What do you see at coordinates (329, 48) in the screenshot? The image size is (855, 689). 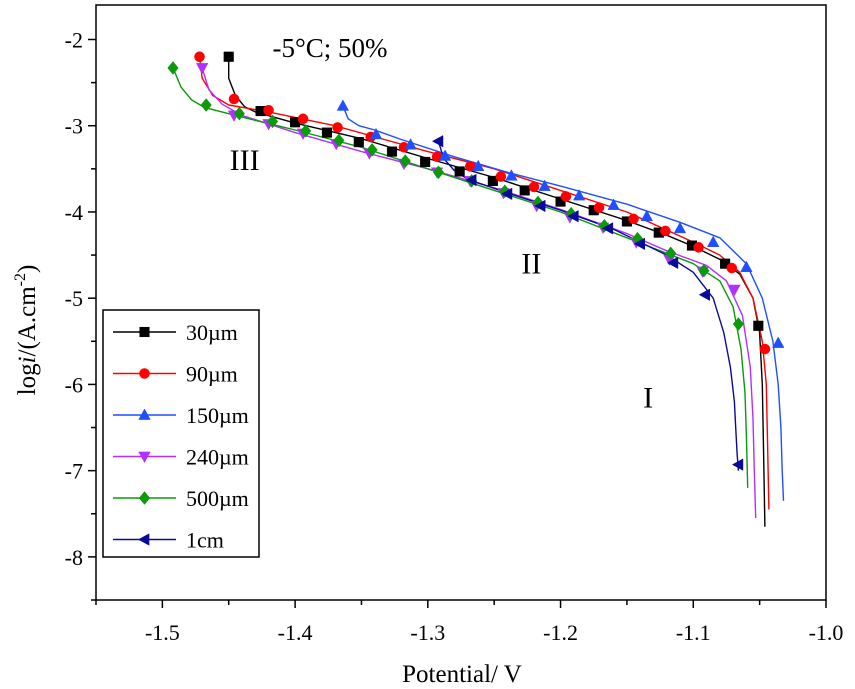 I see `chart-title: -5°C; 50%` at bounding box center [329, 48].